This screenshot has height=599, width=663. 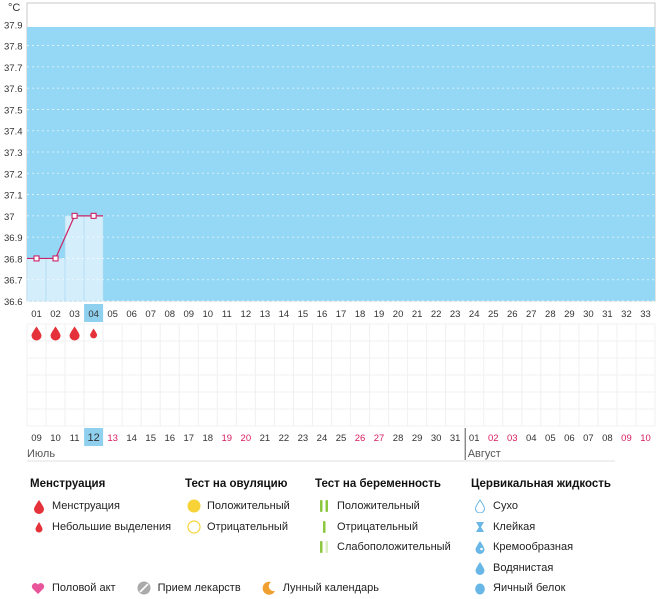 I want to click on y-tick-label: 37.9, so click(x=13, y=25).